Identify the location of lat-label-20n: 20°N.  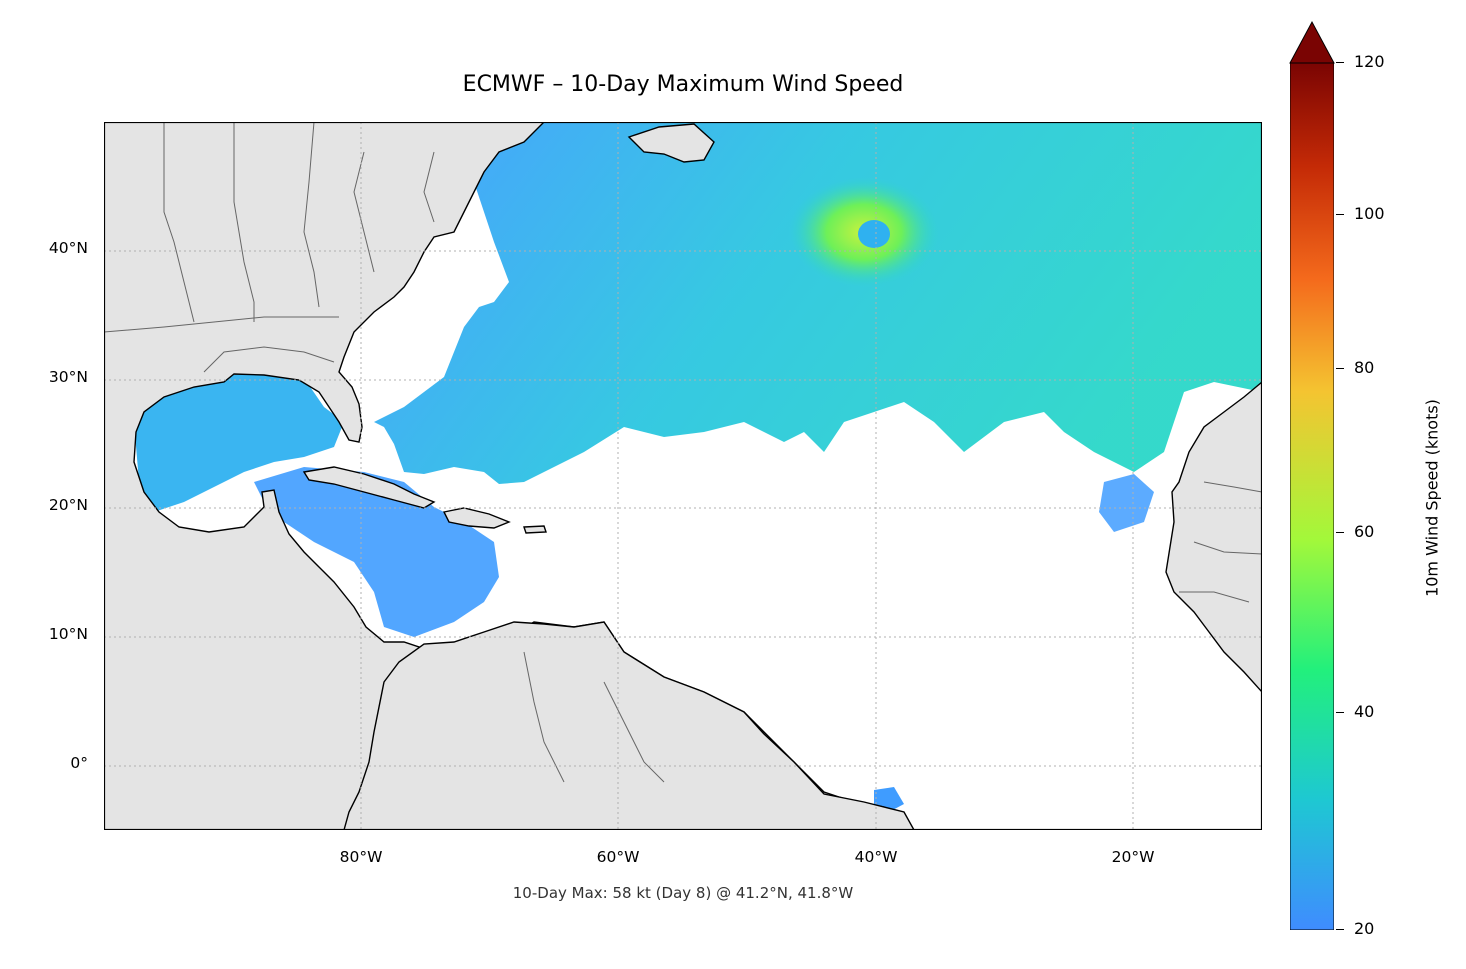
(48, 505).